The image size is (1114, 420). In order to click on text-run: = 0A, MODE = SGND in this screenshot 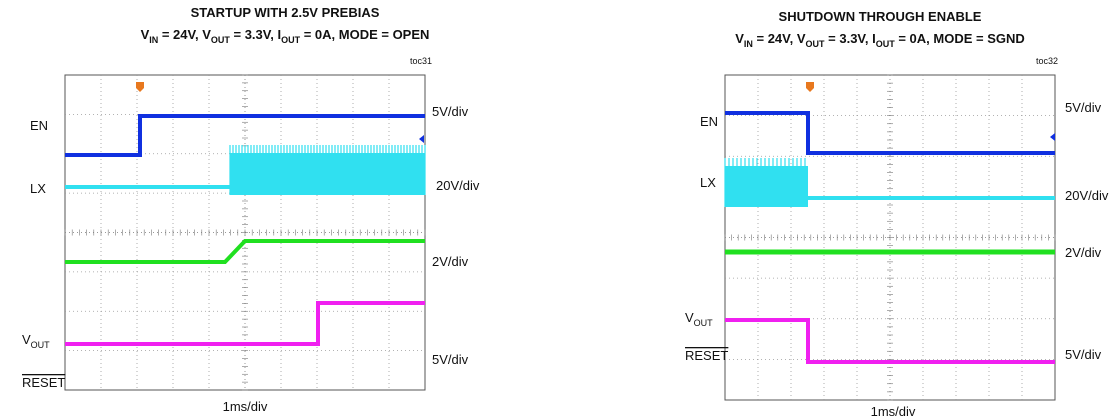, I will do `click(960, 38)`.